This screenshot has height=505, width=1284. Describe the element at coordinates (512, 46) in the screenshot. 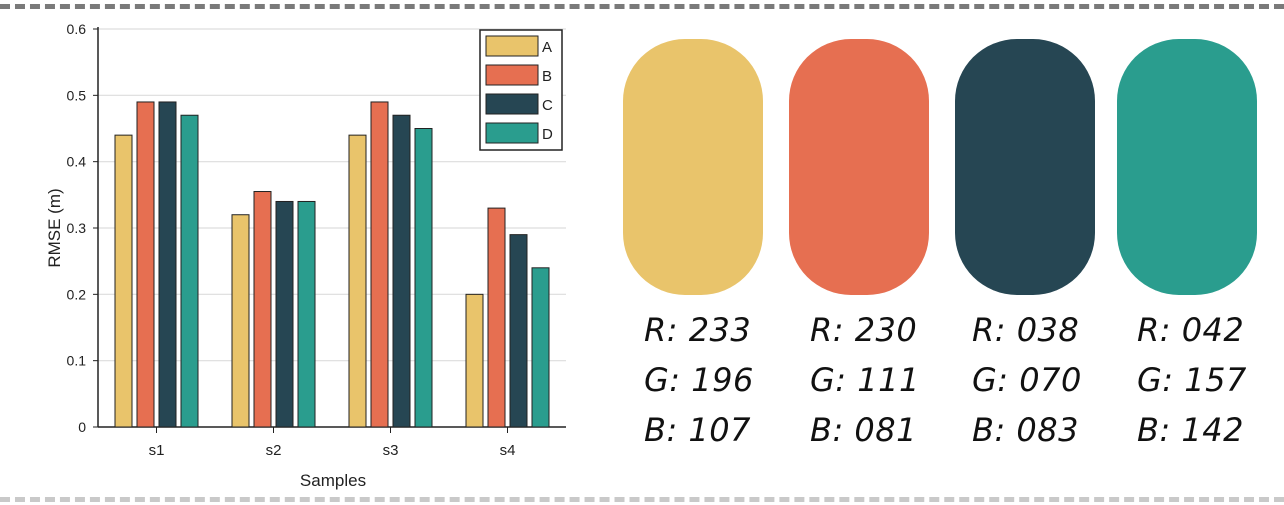

I see `legend-swatch-A` at that location.